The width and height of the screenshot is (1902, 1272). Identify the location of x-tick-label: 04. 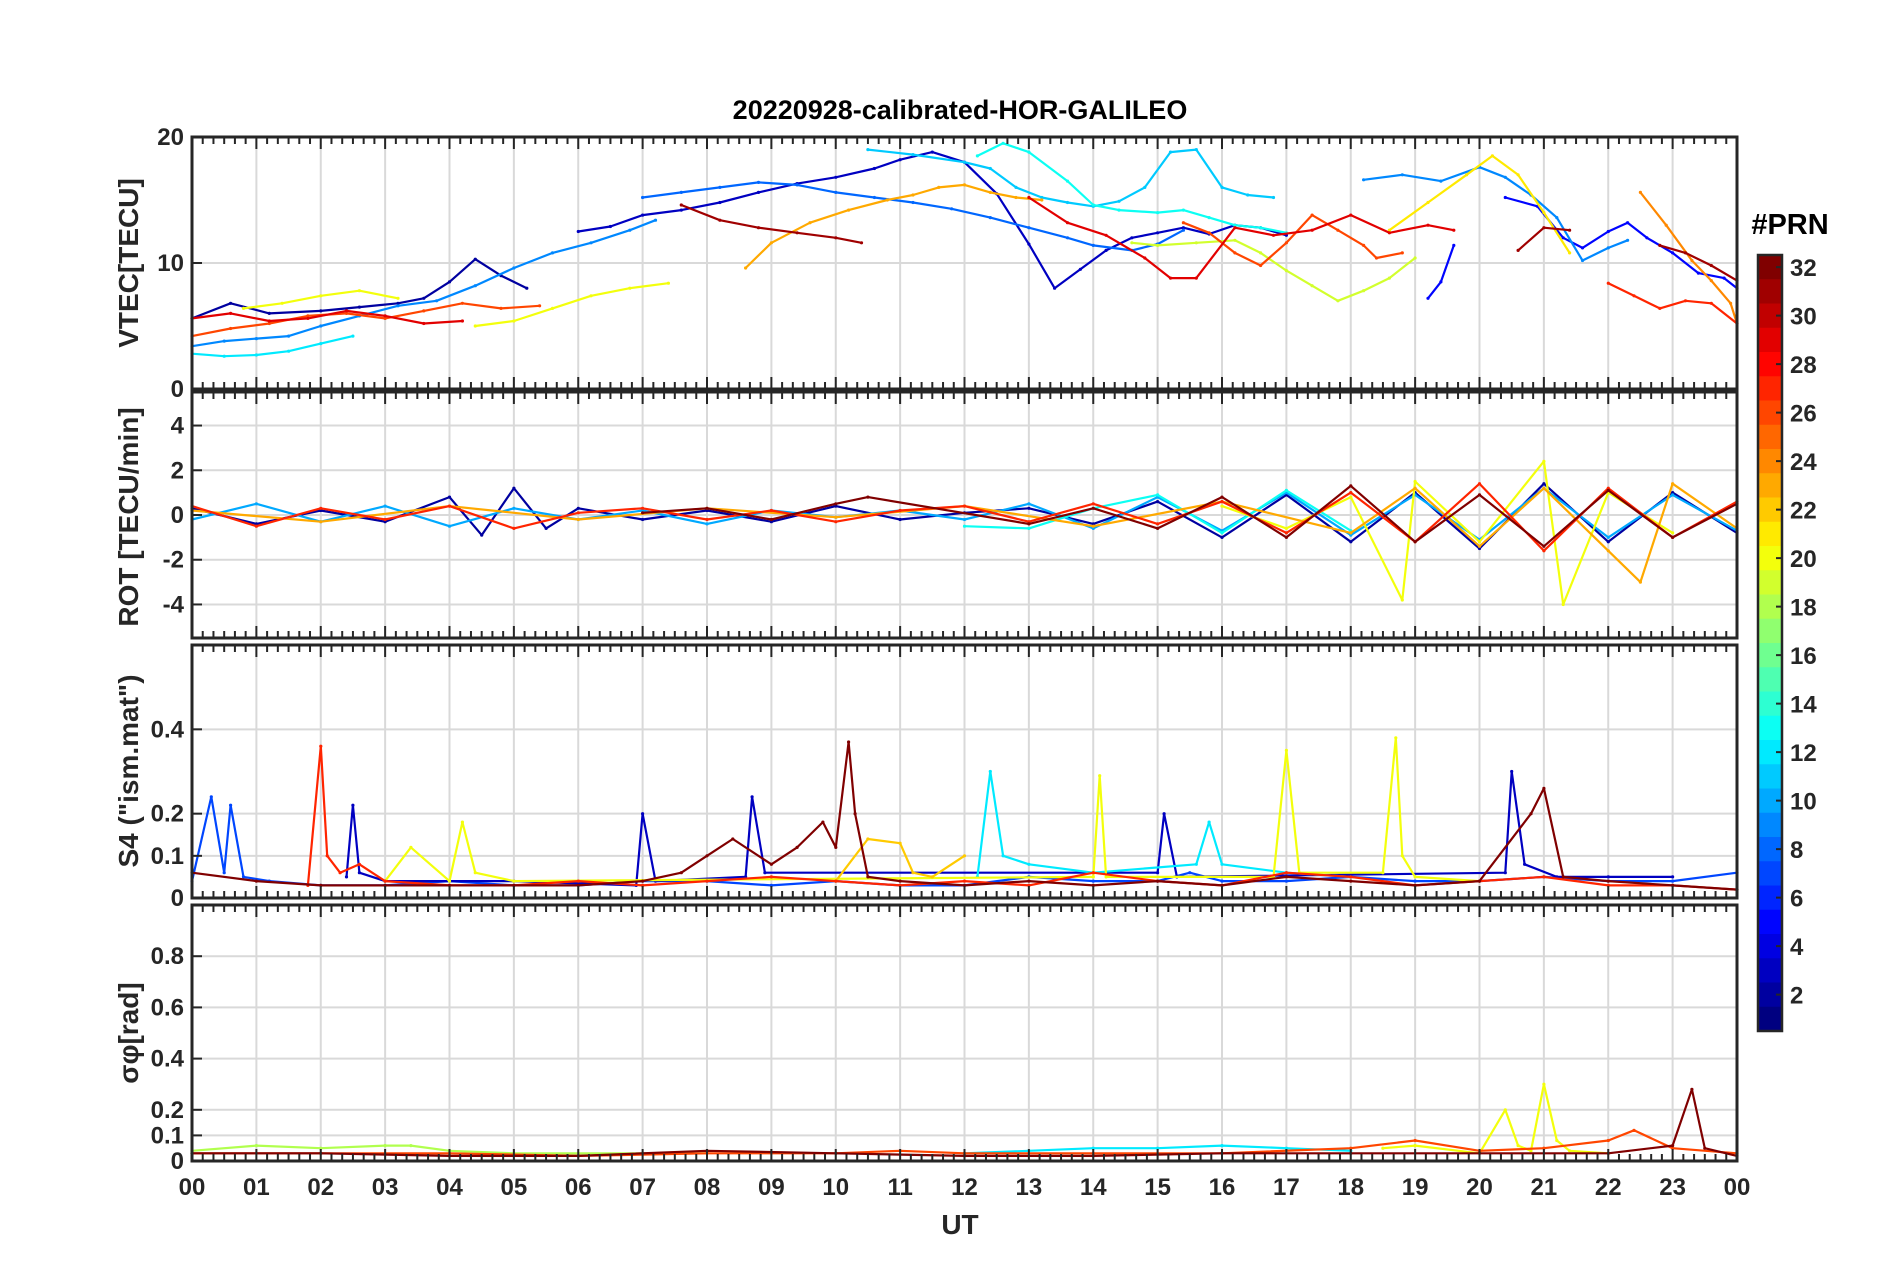
(449, 1187).